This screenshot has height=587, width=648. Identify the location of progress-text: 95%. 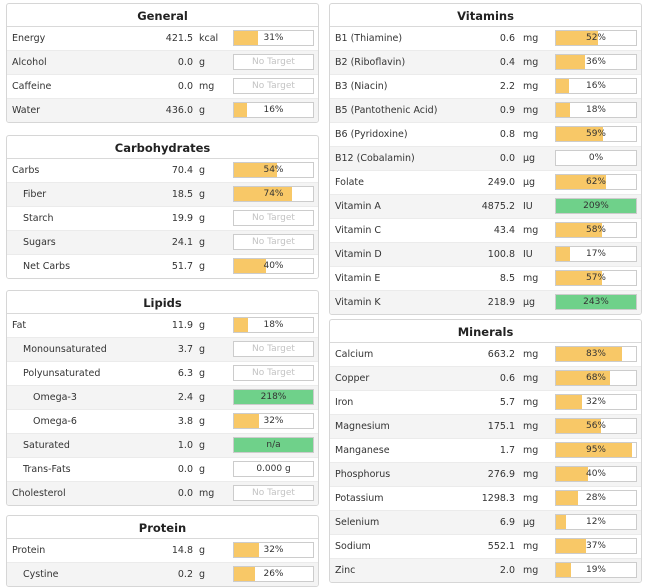
(595, 450).